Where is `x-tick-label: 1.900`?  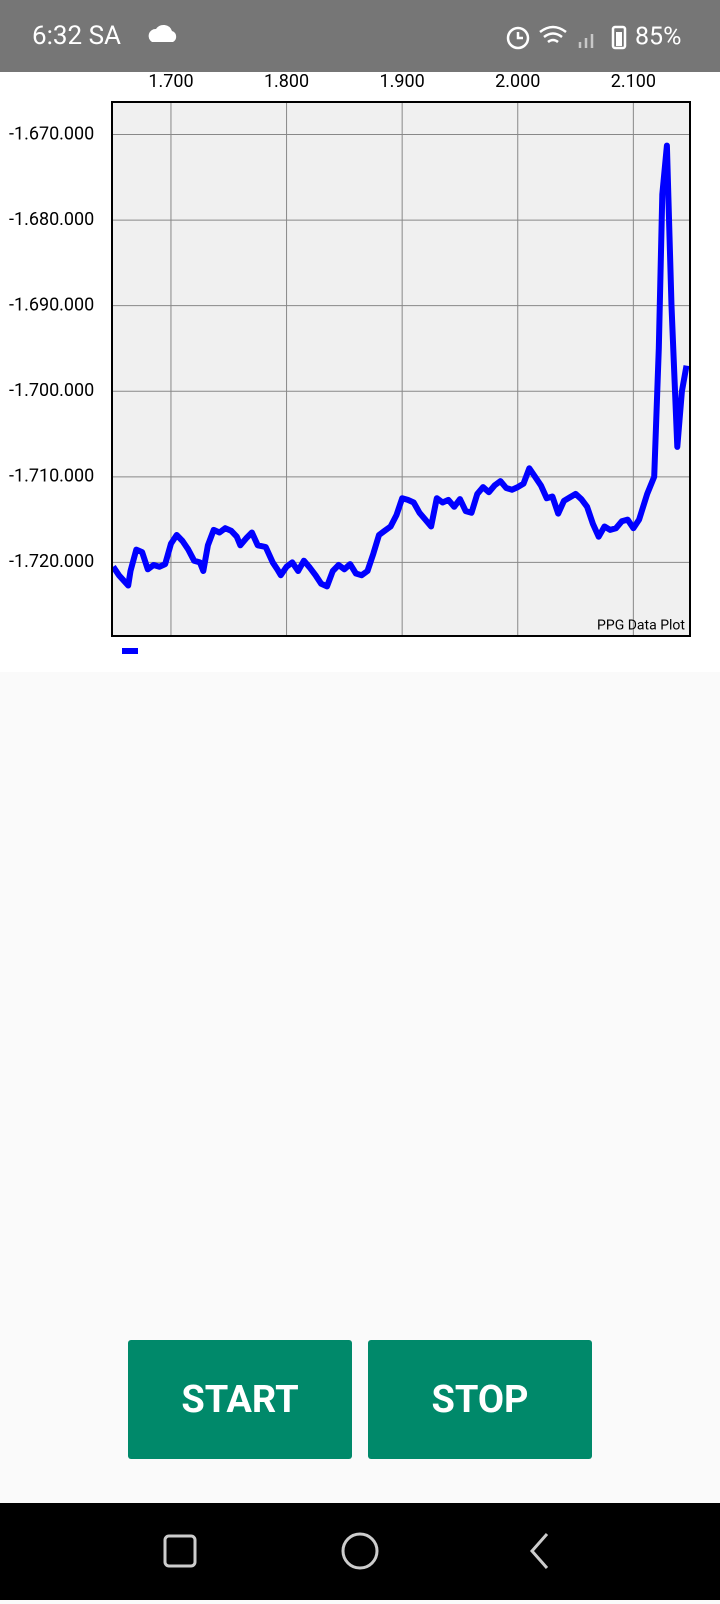
x-tick-label: 1.900 is located at coordinates (402, 81).